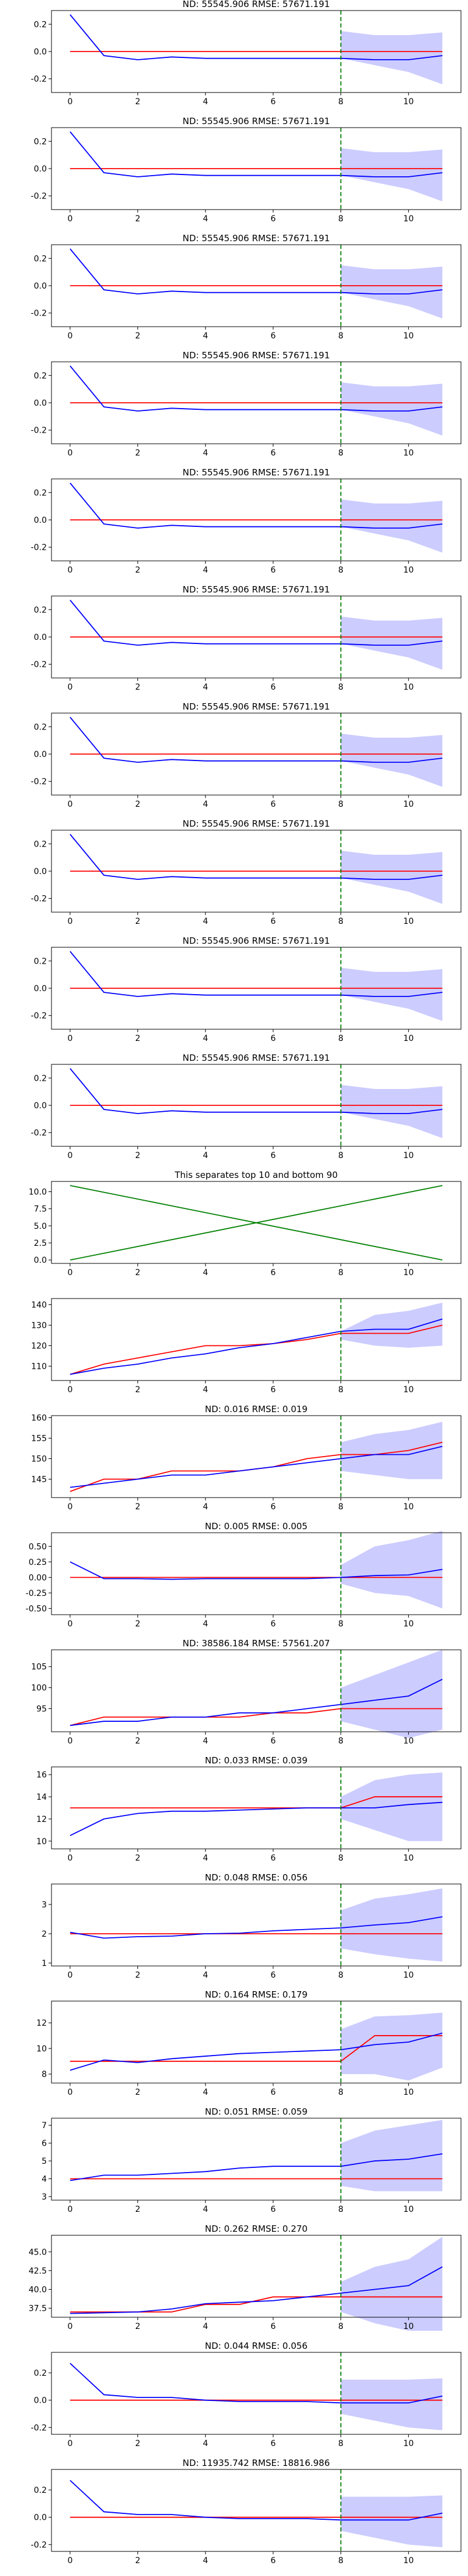 This screenshot has width=468, height=2576. I want to click on chart-panel-19: ND: 0.051 RMSE: 0.059 3 4 5 6 7 0 2 4 6 8 10, so click(234, 2166).